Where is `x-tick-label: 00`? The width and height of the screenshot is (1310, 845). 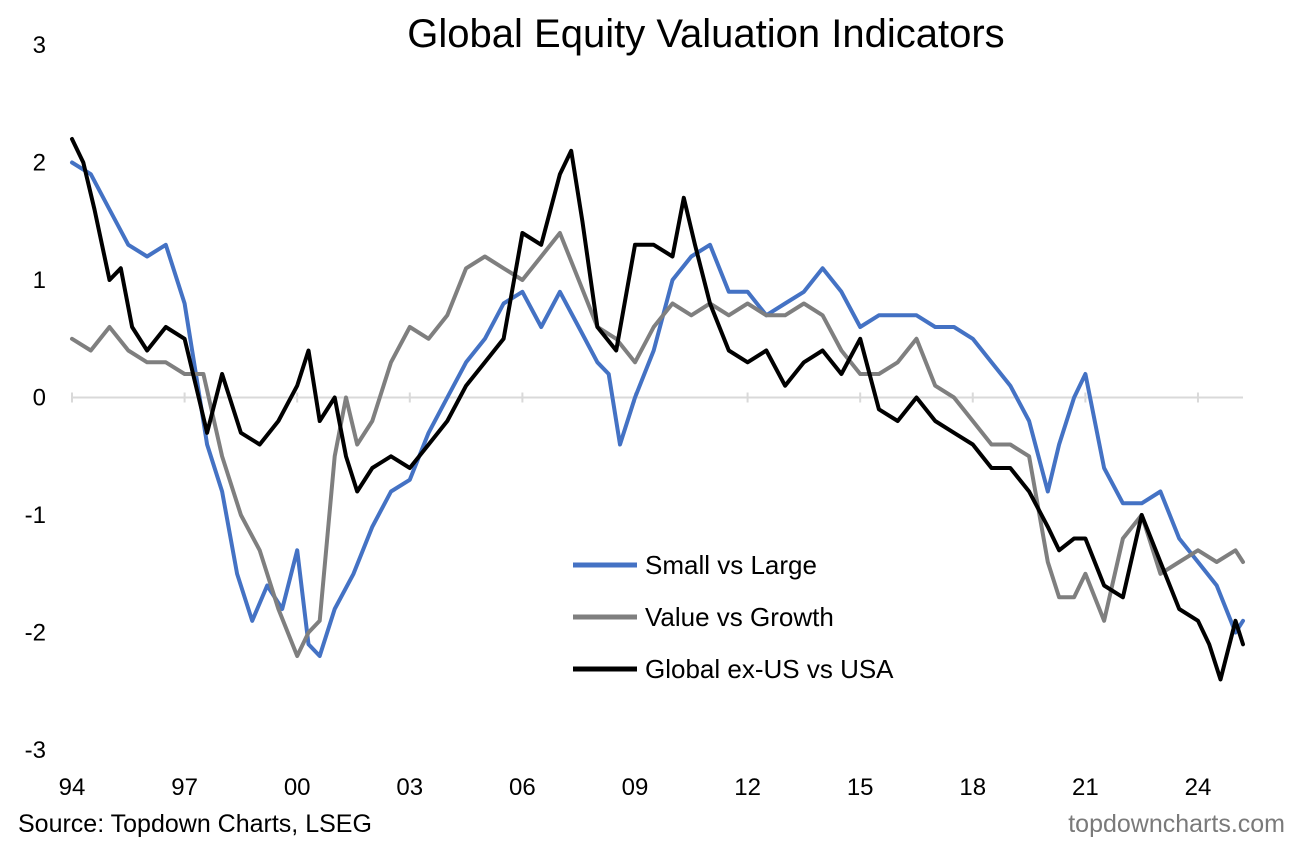
x-tick-label: 00 is located at coordinates (297, 787).